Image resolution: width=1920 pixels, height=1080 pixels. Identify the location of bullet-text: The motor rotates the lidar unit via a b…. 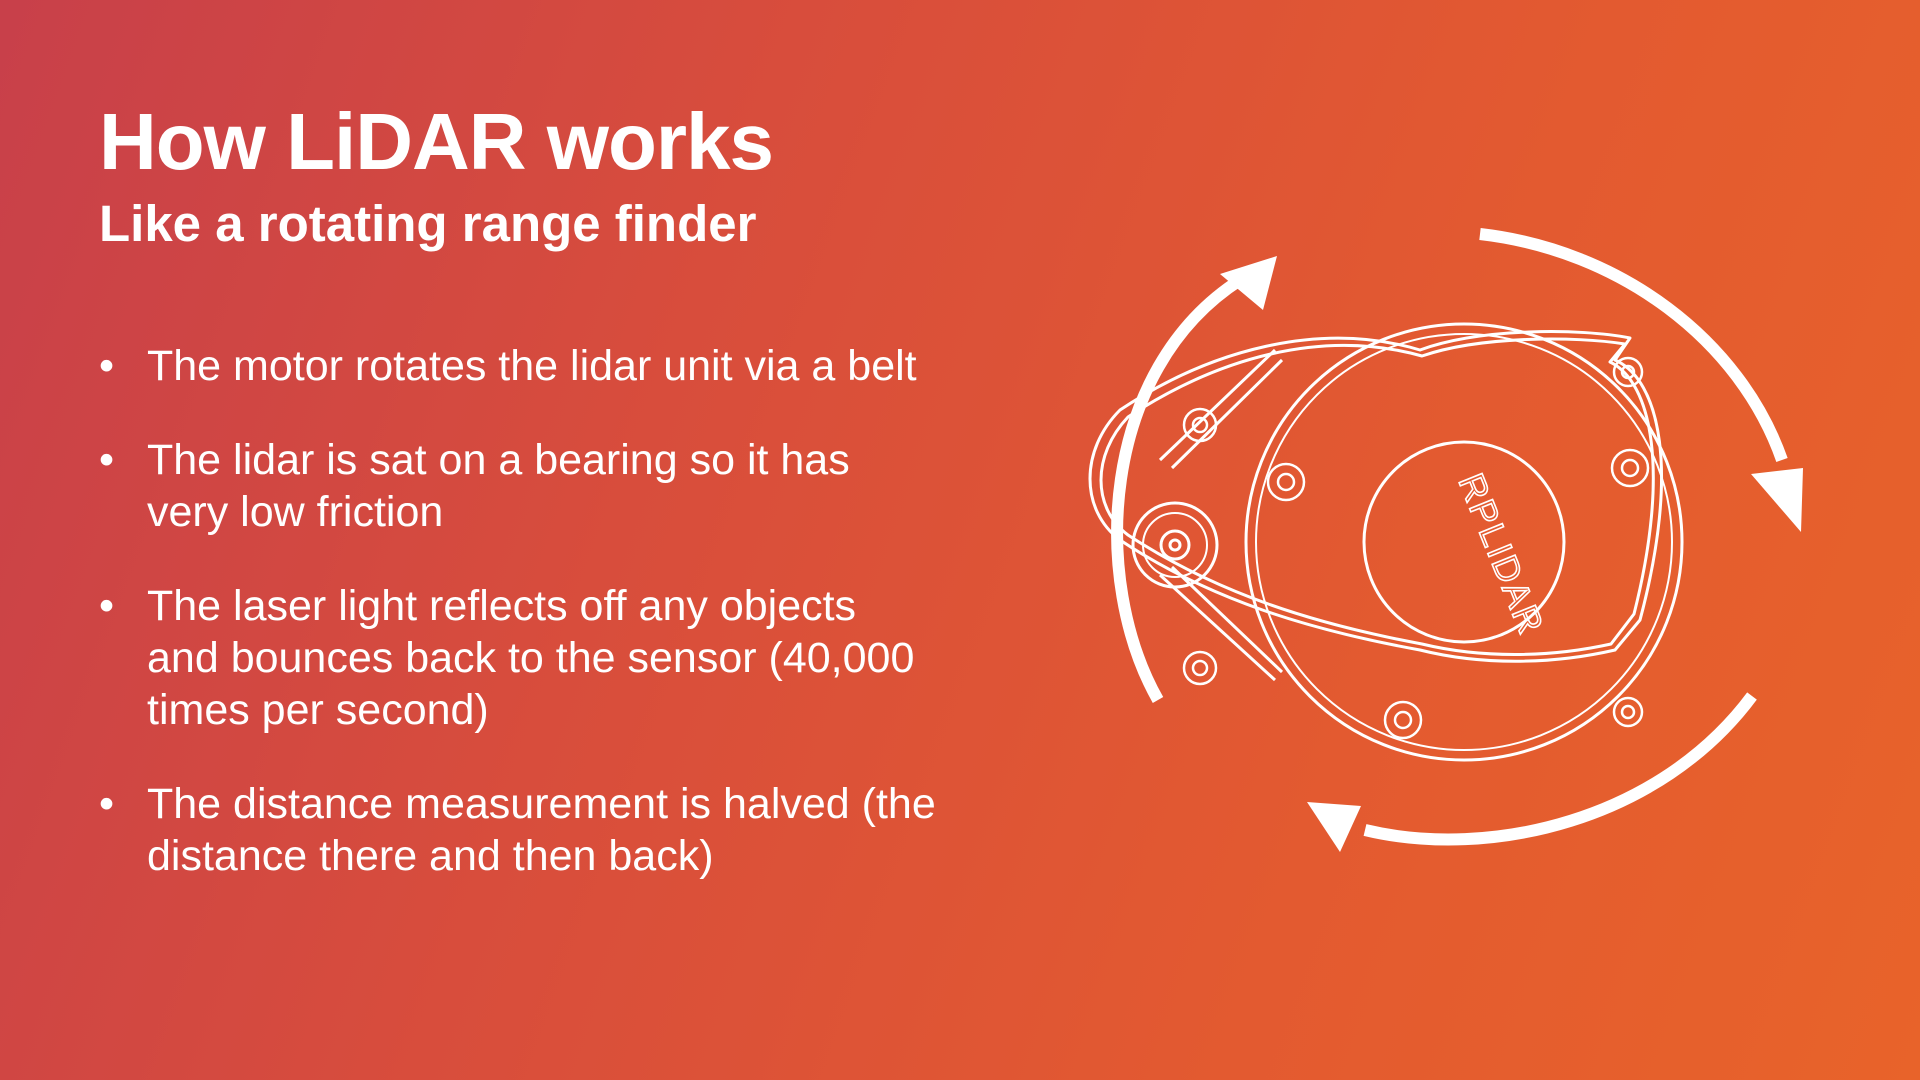
(532, 366).